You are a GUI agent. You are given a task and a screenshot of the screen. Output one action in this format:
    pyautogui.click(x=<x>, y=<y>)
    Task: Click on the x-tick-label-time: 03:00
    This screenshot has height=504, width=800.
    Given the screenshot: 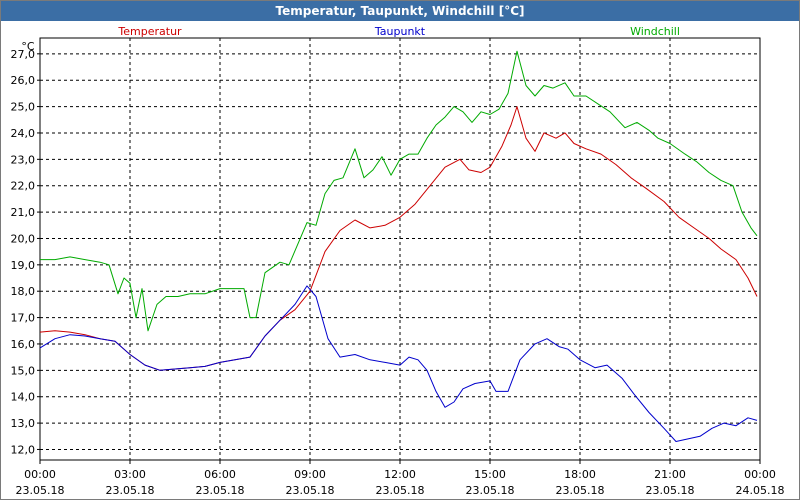 What is the action you would take?
    pyautogui.click(x=130, y=474)
    